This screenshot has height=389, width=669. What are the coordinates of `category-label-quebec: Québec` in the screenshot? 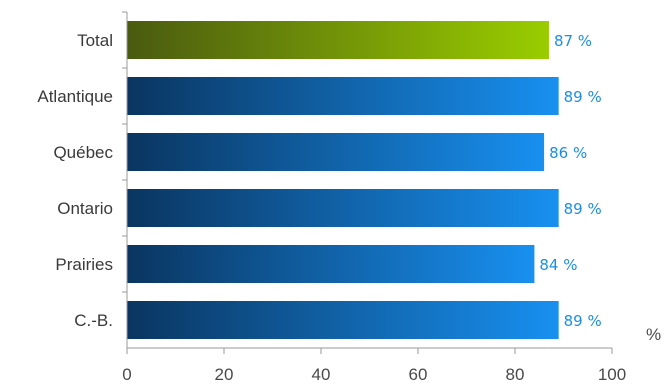 It's located at (83, 152).